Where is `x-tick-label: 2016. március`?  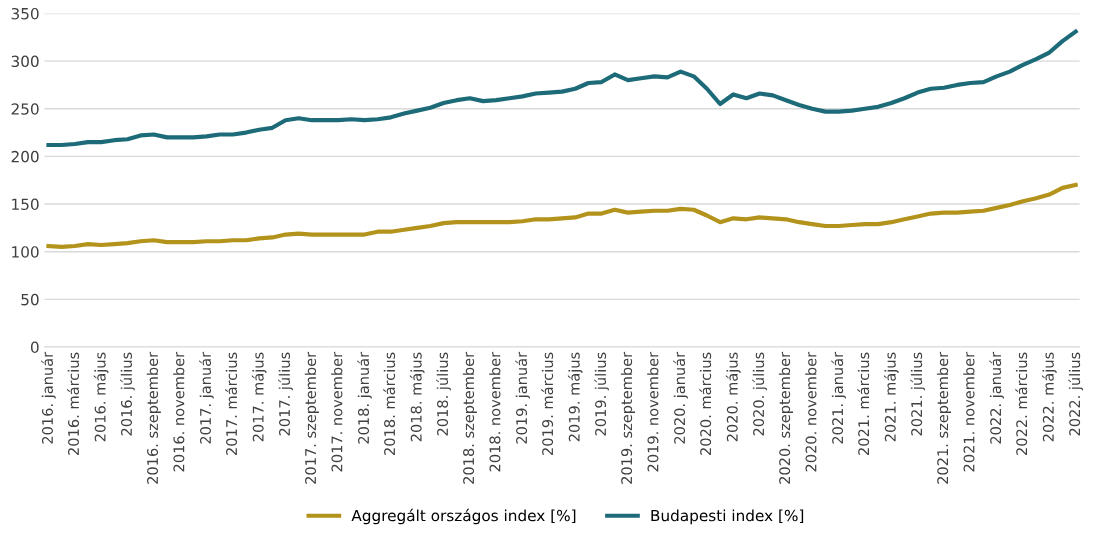
x-tick-label: 2016. március is located at coordinates (73, 403).